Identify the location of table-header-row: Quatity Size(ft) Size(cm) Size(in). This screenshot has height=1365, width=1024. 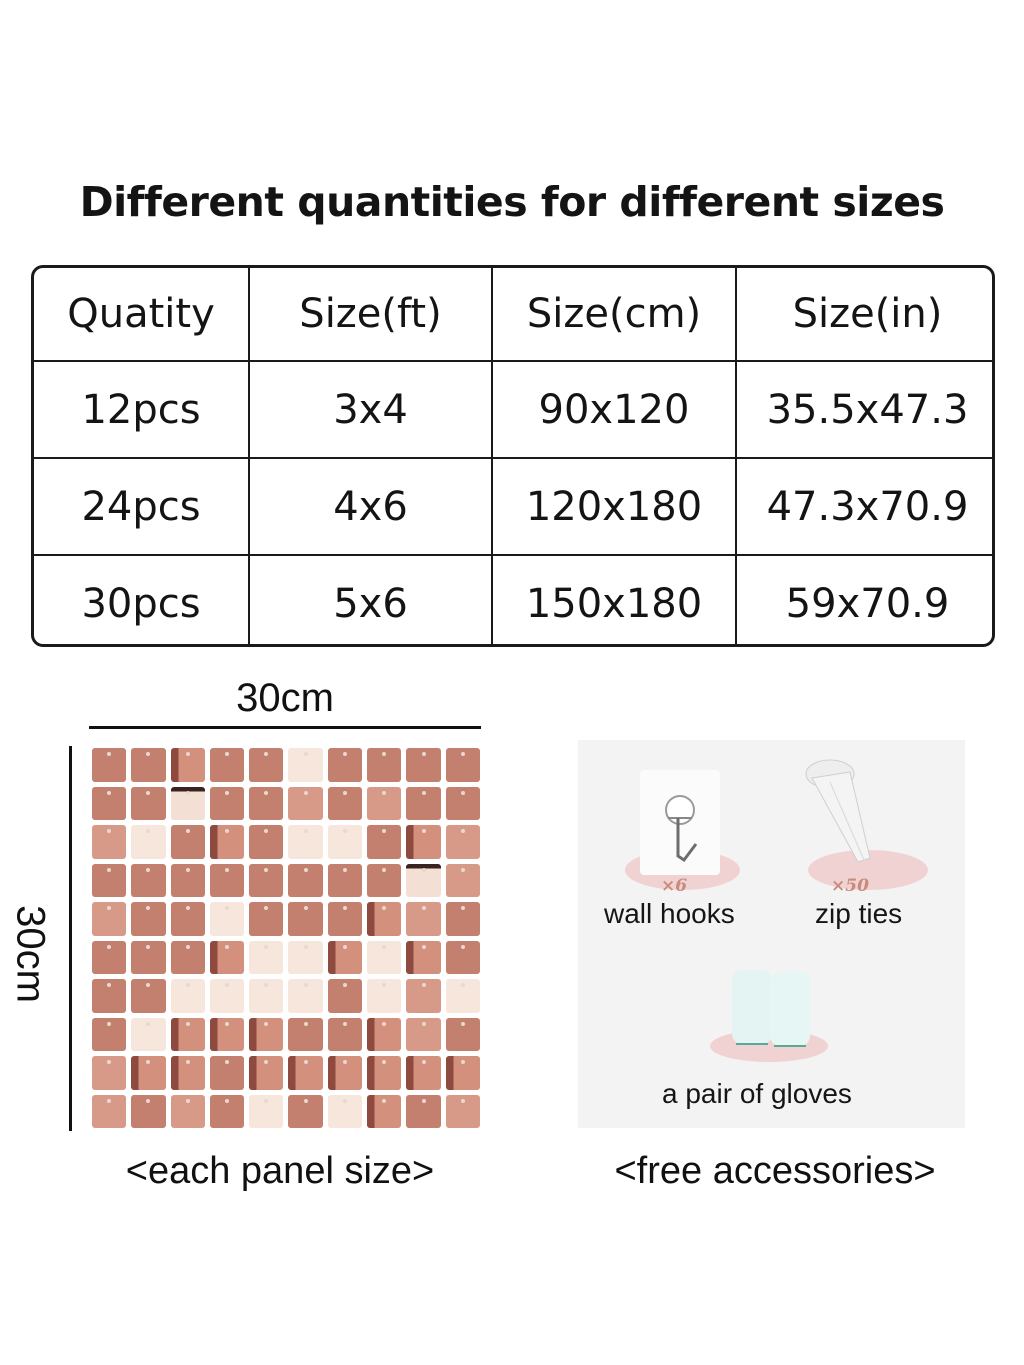
(513, 315).